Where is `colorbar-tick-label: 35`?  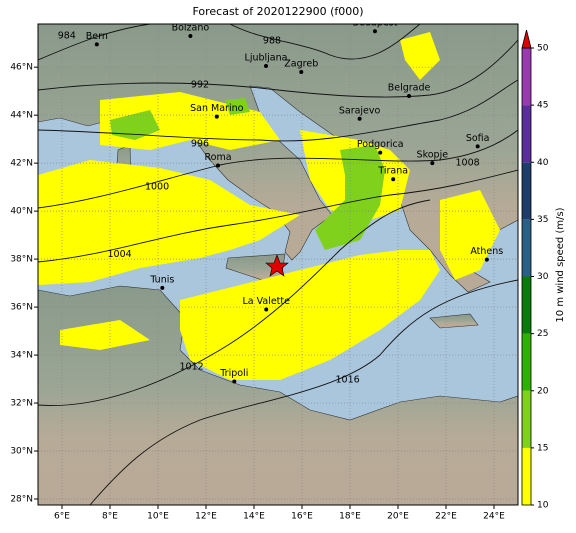 colorbar-tick-label: 35 is located at coordinates (542, 220).